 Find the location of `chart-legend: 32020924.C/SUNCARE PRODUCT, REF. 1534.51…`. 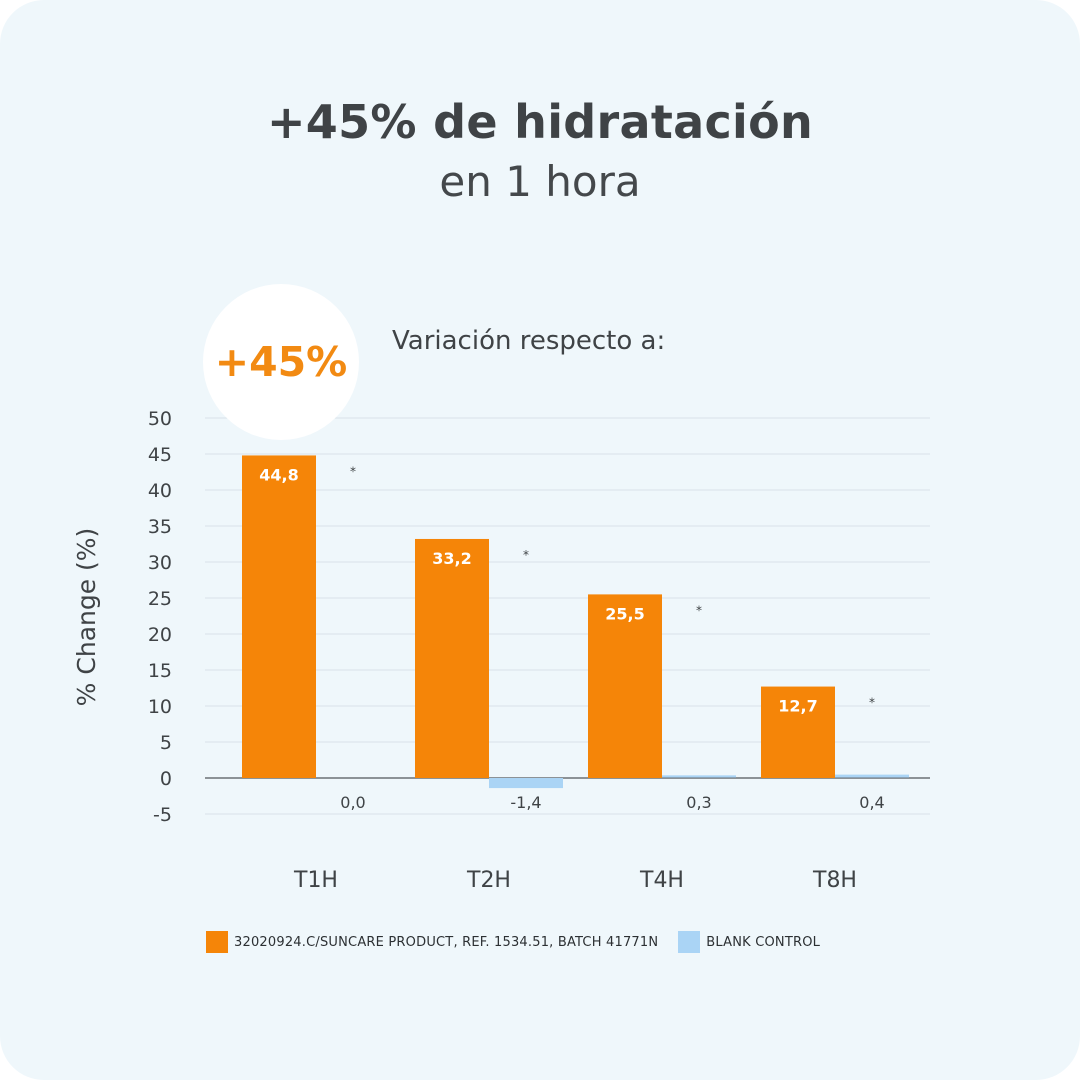

chart-legend: 32020924.C/SUNCARE PRODUCT, REF. 1534.51… is located at coordinates (513, 942).